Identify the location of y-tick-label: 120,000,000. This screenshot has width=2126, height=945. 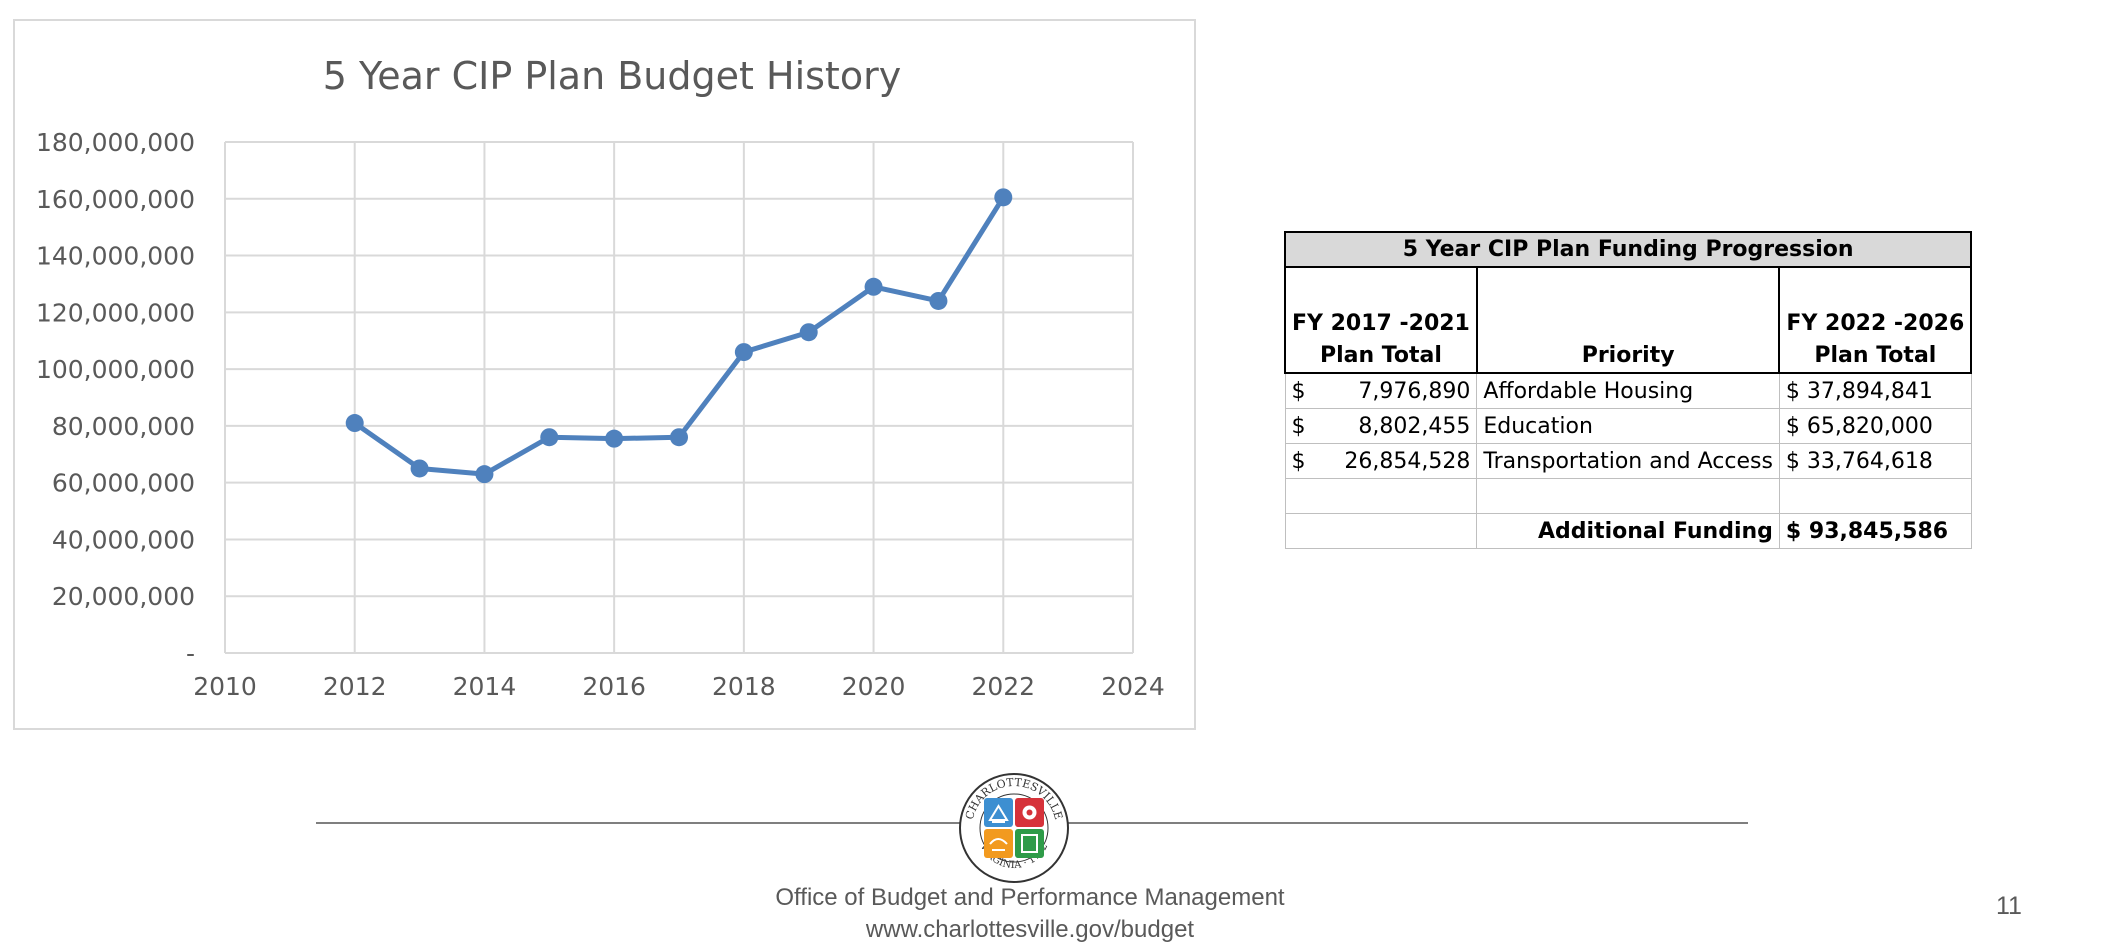
(115, 312).